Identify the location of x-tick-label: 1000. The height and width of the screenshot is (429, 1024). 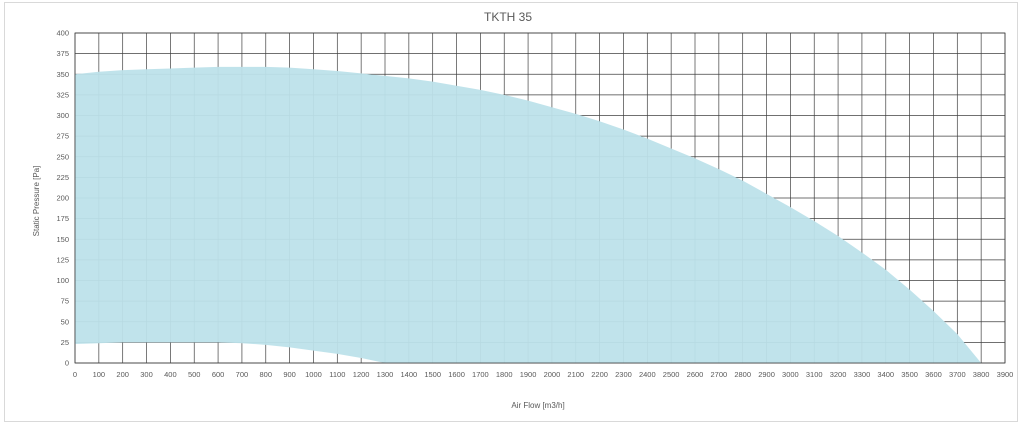
(313, 374).